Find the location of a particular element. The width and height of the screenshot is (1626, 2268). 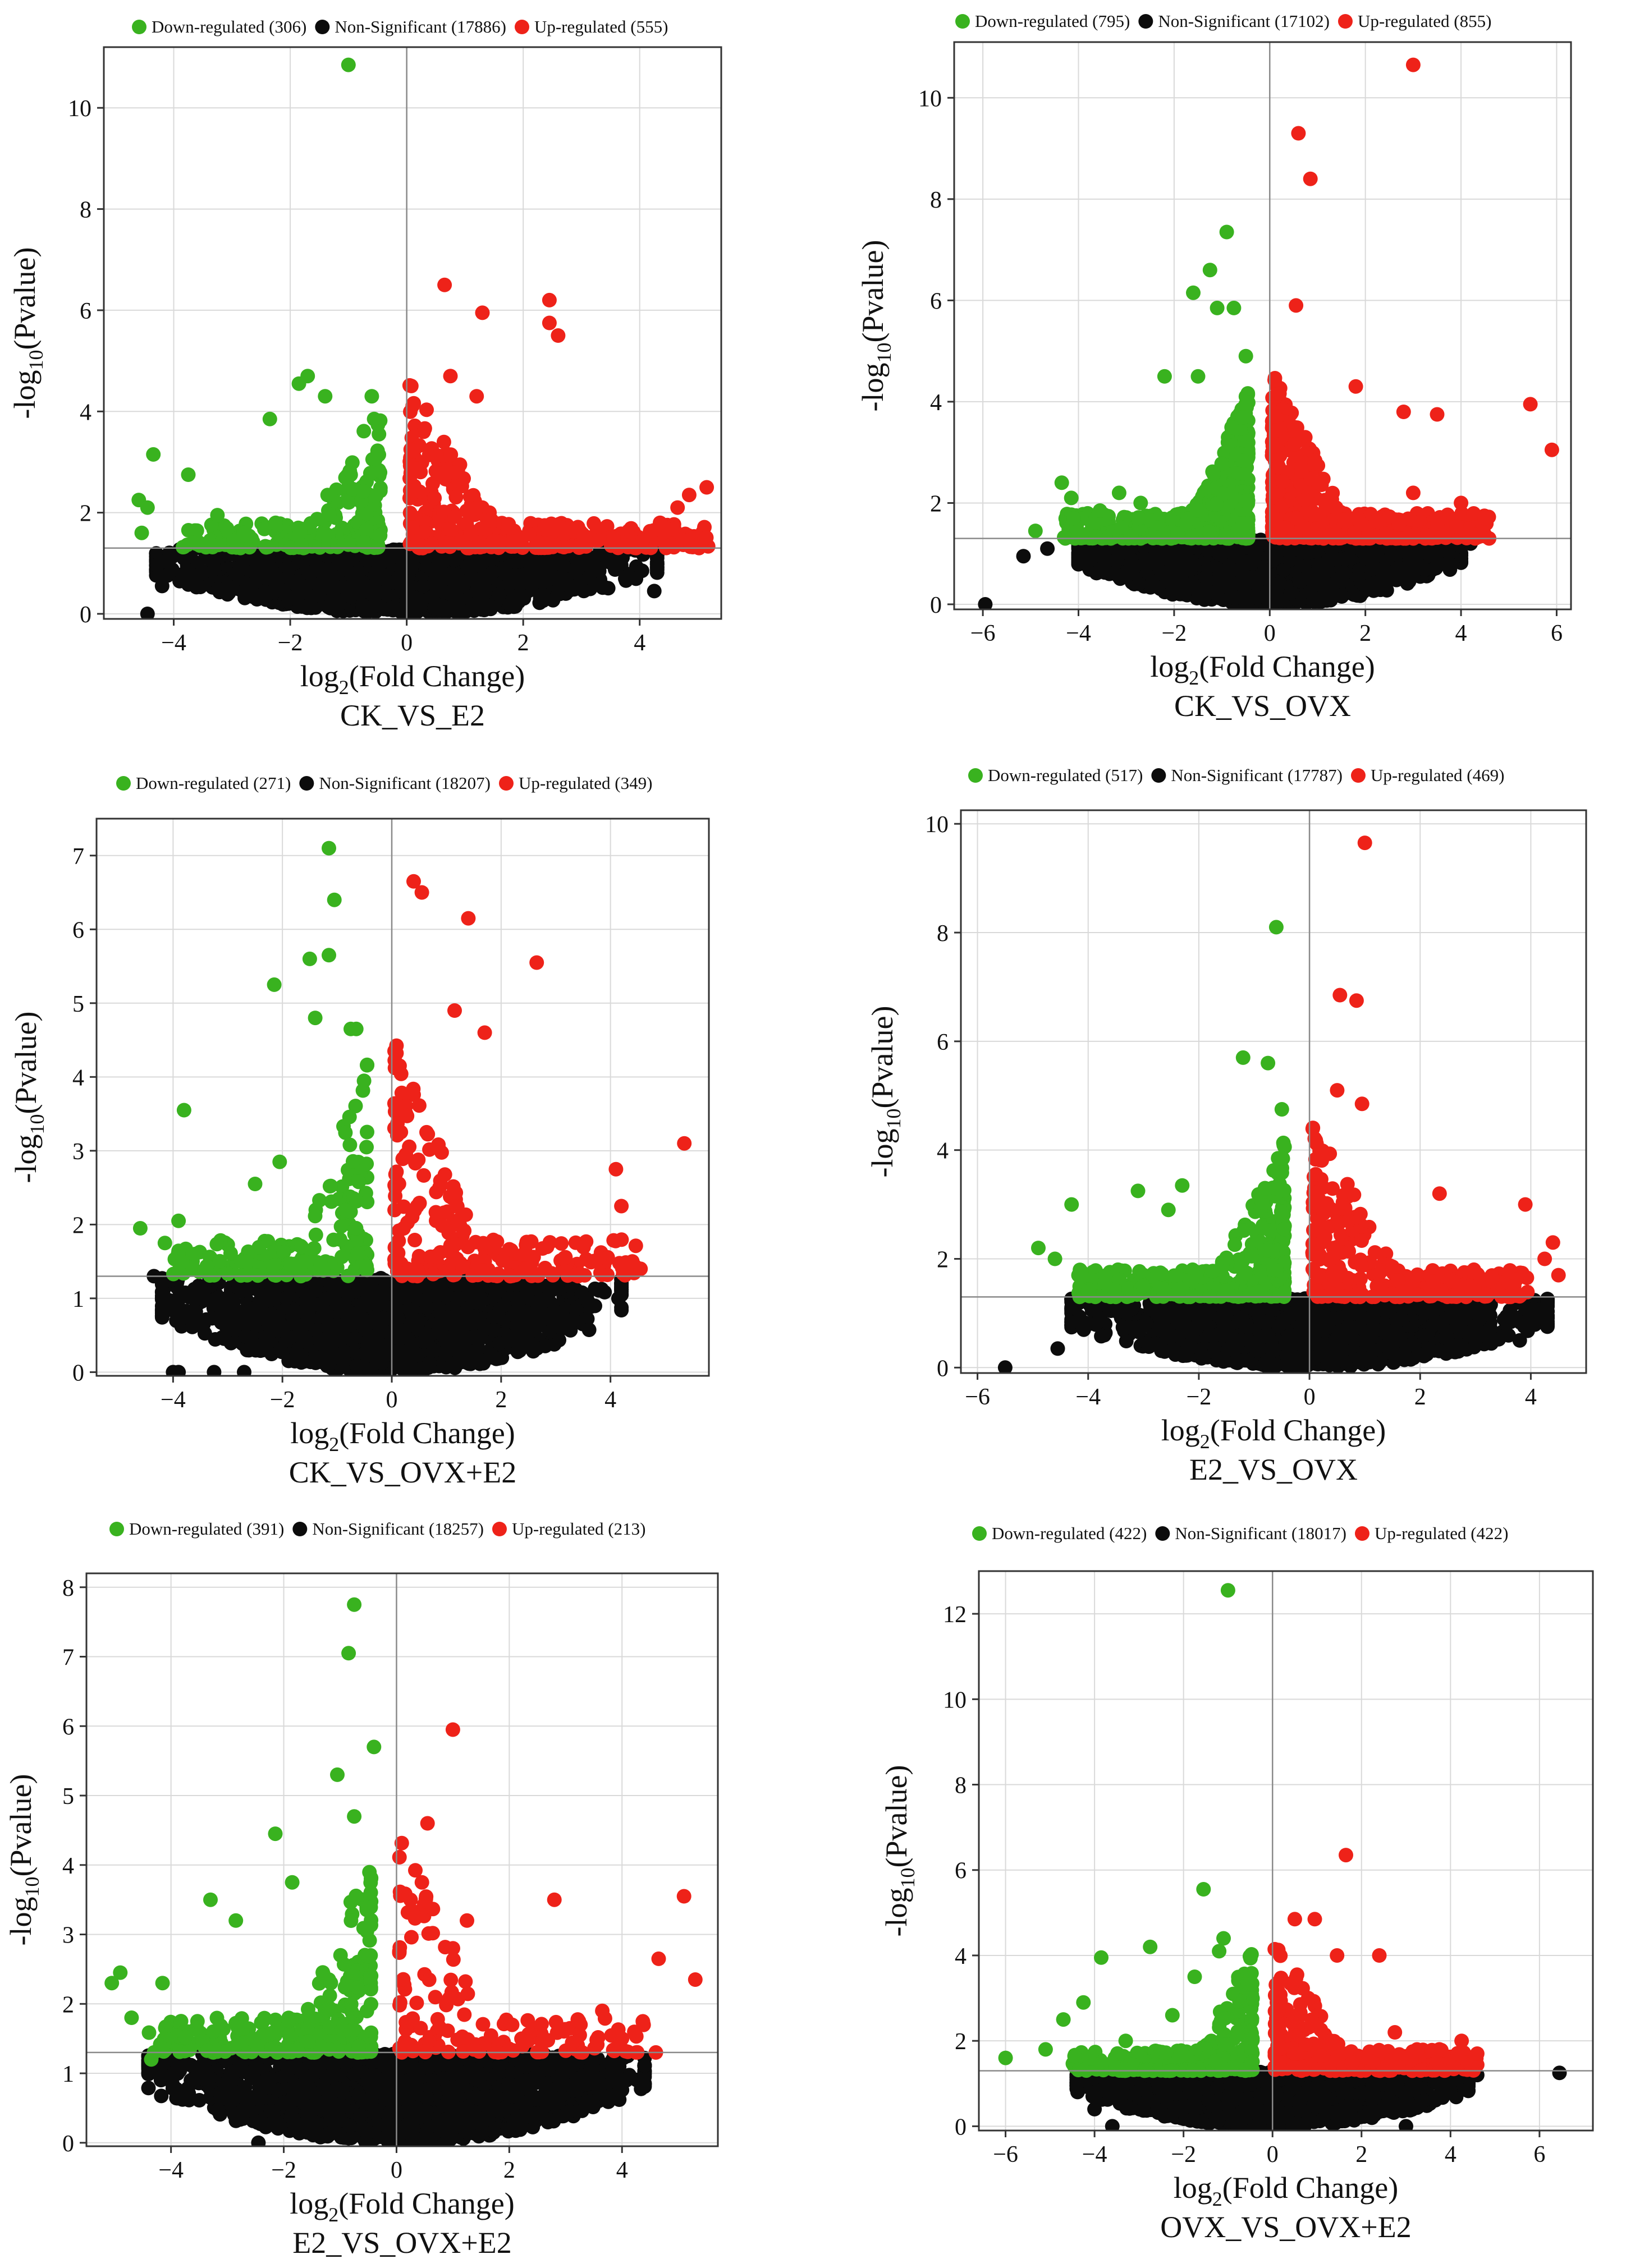

y-tick-label: 10 is located at coordinates (79, 109).